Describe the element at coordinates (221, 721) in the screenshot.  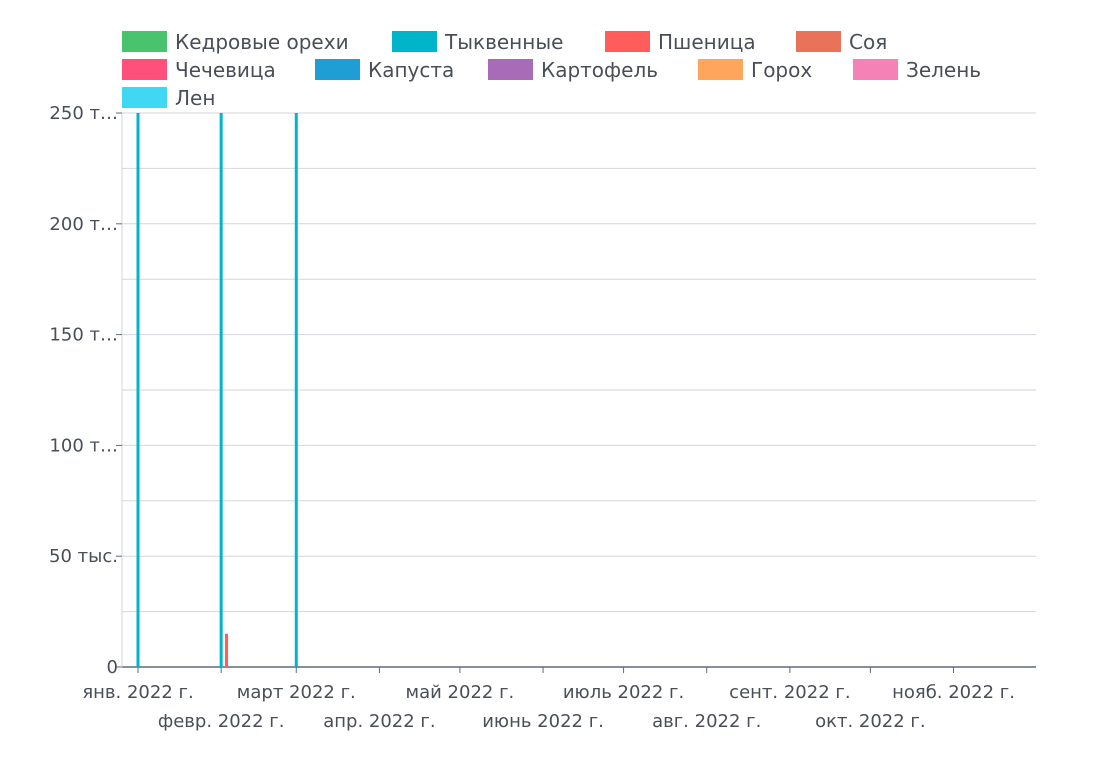
I see `x-tick-label: февр. 2022 г.` at that location.